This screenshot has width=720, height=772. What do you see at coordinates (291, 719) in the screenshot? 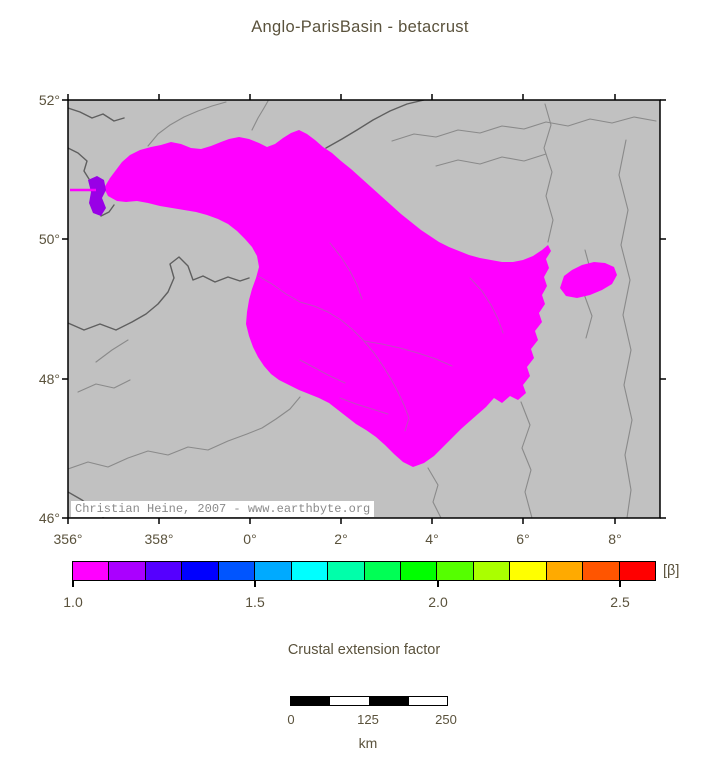
I see `scalebar-label: 0` at bounding box center [291, 719].